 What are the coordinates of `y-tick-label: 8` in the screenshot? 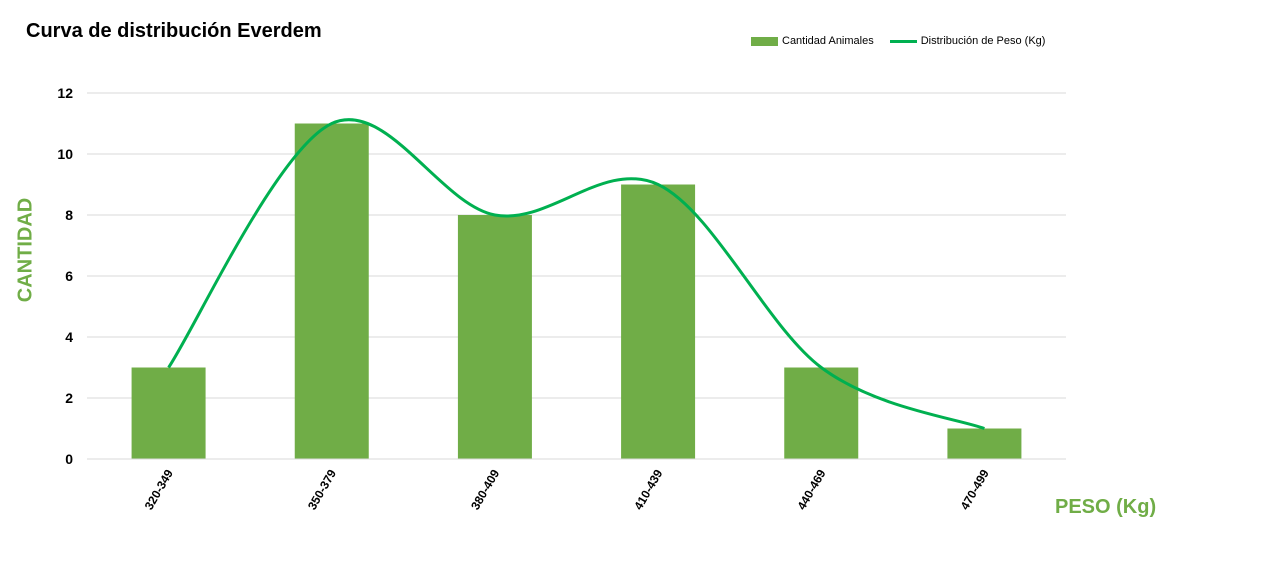 It's located at (69, 215).